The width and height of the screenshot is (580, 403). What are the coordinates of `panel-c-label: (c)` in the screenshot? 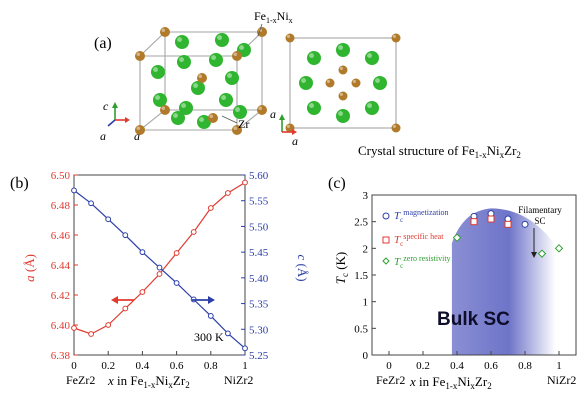 It's located at (337, 183).